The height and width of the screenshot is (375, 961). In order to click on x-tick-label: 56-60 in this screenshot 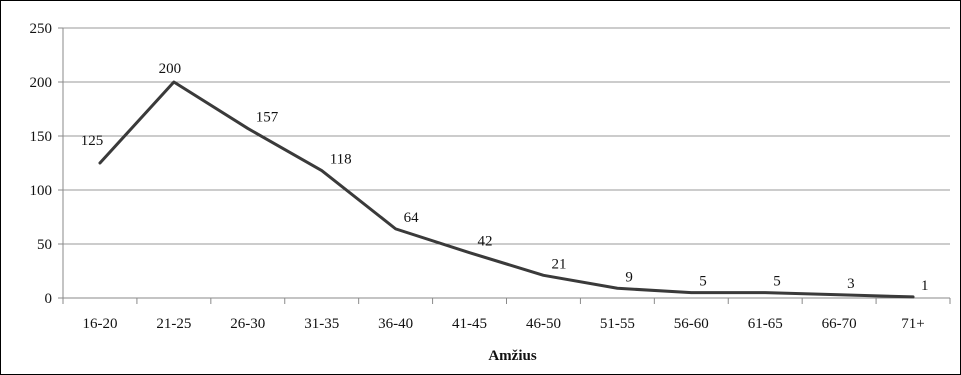, I will do `click(691, 324)`.